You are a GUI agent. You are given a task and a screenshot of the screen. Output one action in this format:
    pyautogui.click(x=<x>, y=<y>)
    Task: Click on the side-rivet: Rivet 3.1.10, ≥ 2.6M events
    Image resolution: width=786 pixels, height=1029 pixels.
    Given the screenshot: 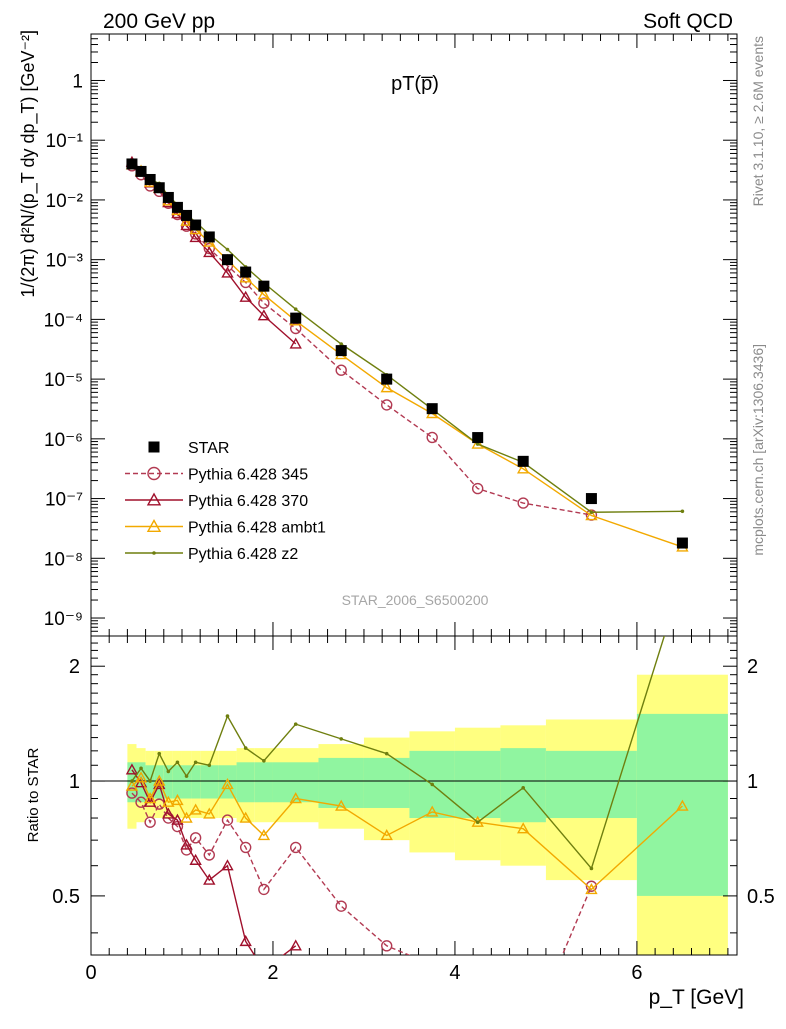 What is the action you would take?
    pyautogui.click(x=758, y=121)
    